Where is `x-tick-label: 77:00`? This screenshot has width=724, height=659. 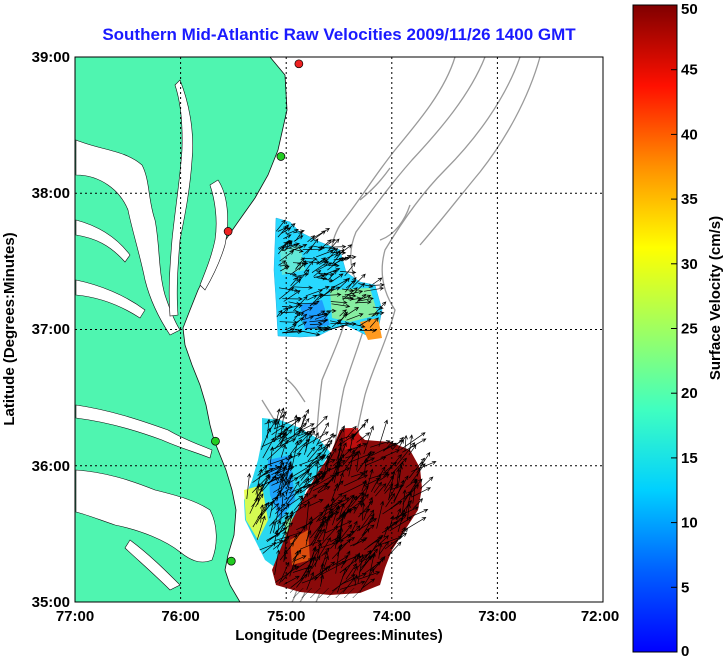
x-tick-label: 77:00 is located at coordinates (75, 616).